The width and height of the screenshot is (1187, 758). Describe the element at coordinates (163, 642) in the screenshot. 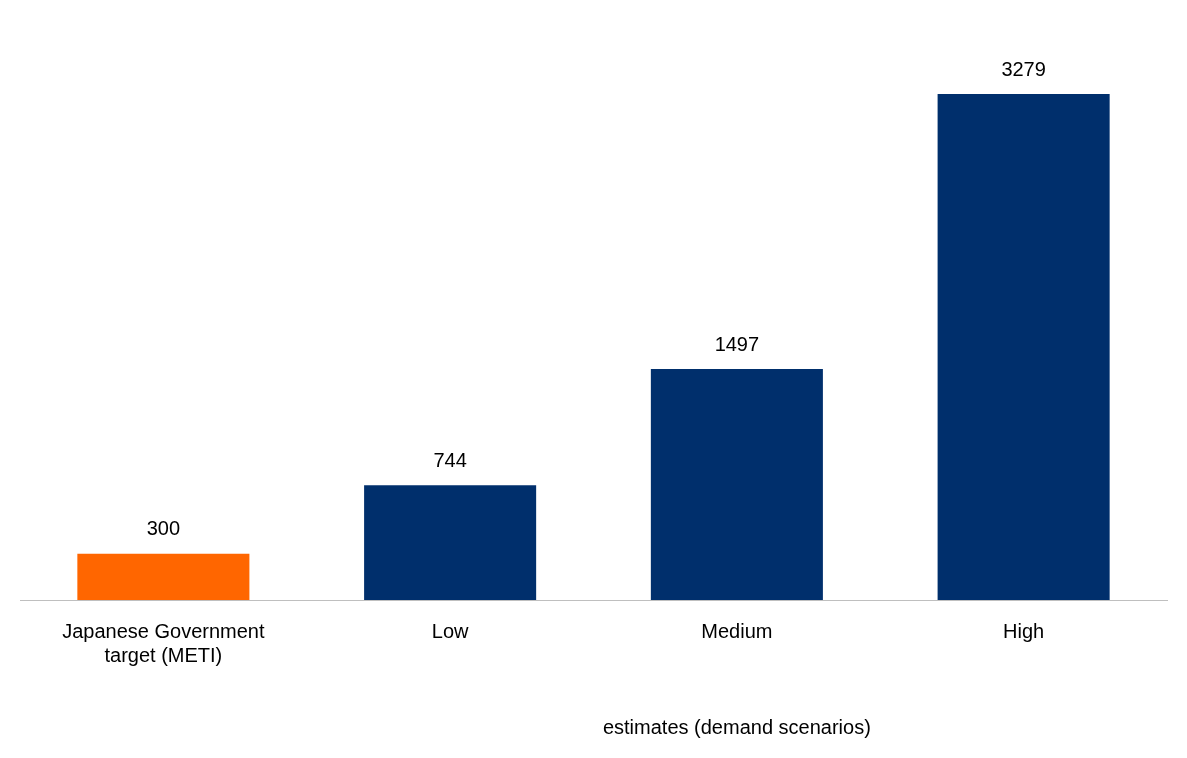

I see `x-tick-label: Japanese Government target (METI)` at that location.